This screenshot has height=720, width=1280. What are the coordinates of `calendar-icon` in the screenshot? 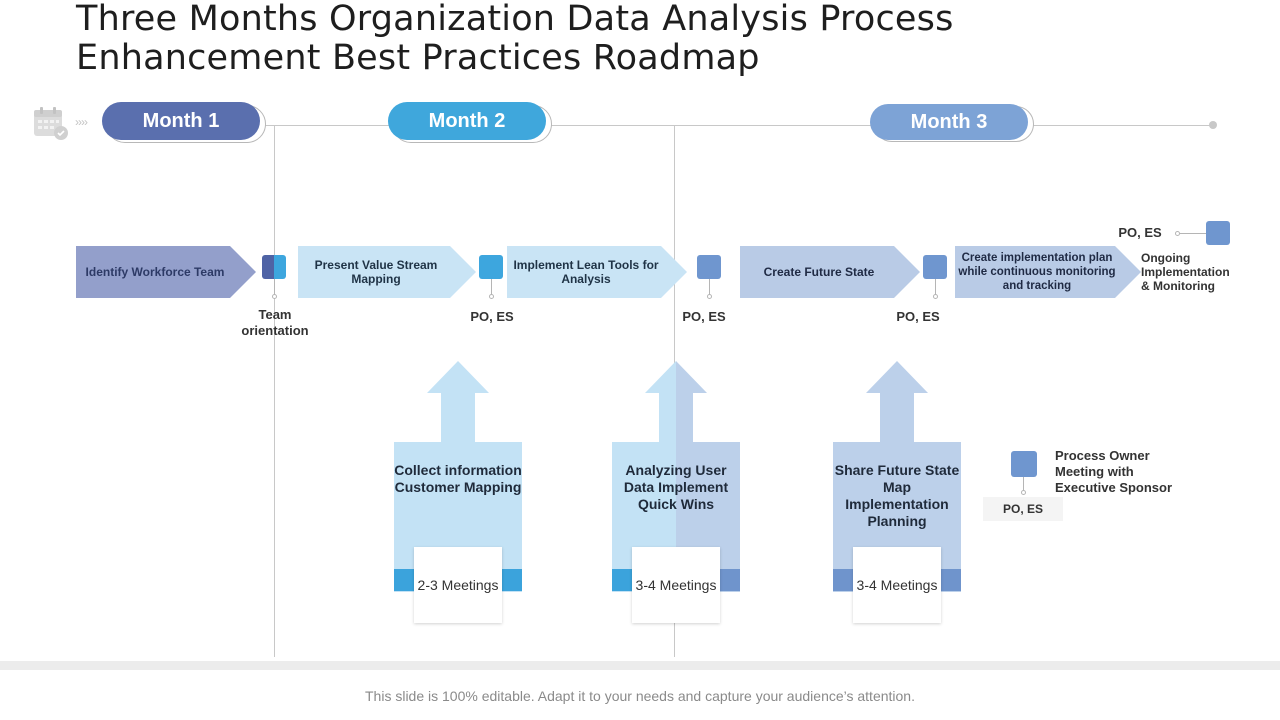 It's located at (51, 123).